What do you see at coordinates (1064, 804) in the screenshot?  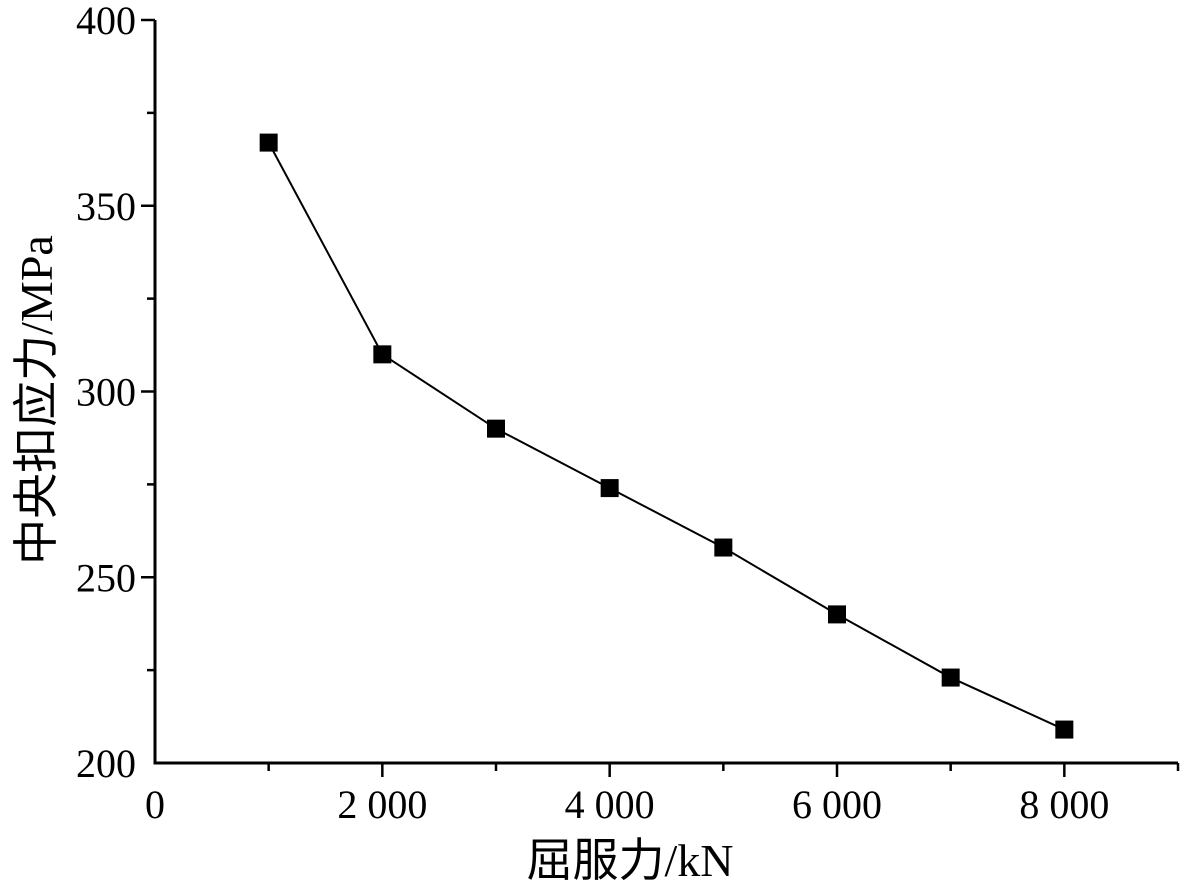 I see `x-tick-label: 8 000` at bounding box center [1064, 804].